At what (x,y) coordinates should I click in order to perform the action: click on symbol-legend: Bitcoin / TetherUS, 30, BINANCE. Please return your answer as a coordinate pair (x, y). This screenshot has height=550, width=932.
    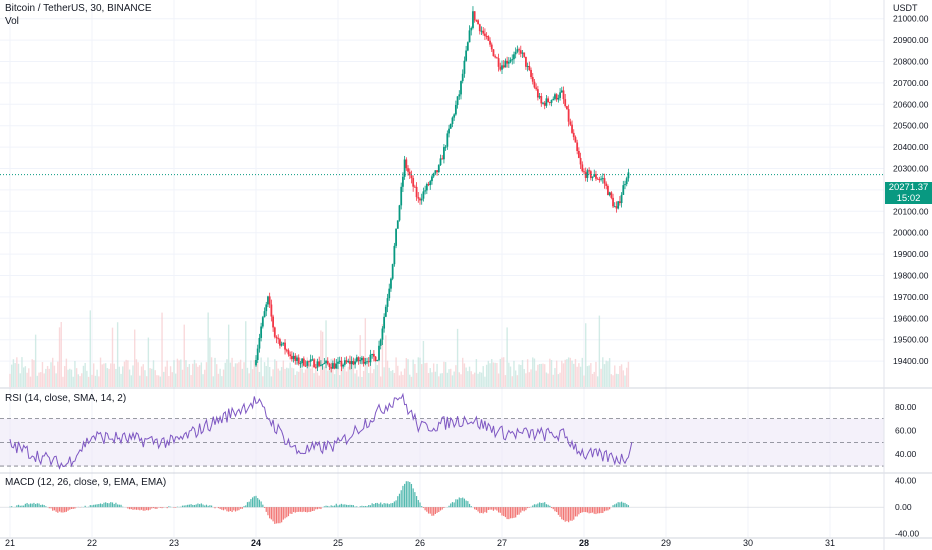
    Looking at the image, I should click on (78, 8).